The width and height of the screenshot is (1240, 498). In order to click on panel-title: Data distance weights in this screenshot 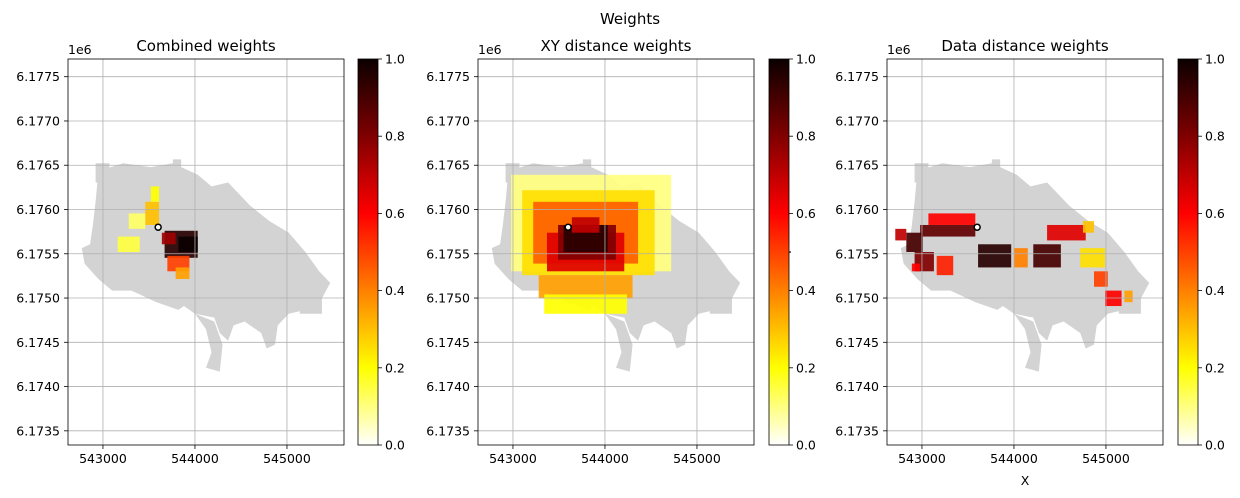, I will do `click(1024, 46)`.